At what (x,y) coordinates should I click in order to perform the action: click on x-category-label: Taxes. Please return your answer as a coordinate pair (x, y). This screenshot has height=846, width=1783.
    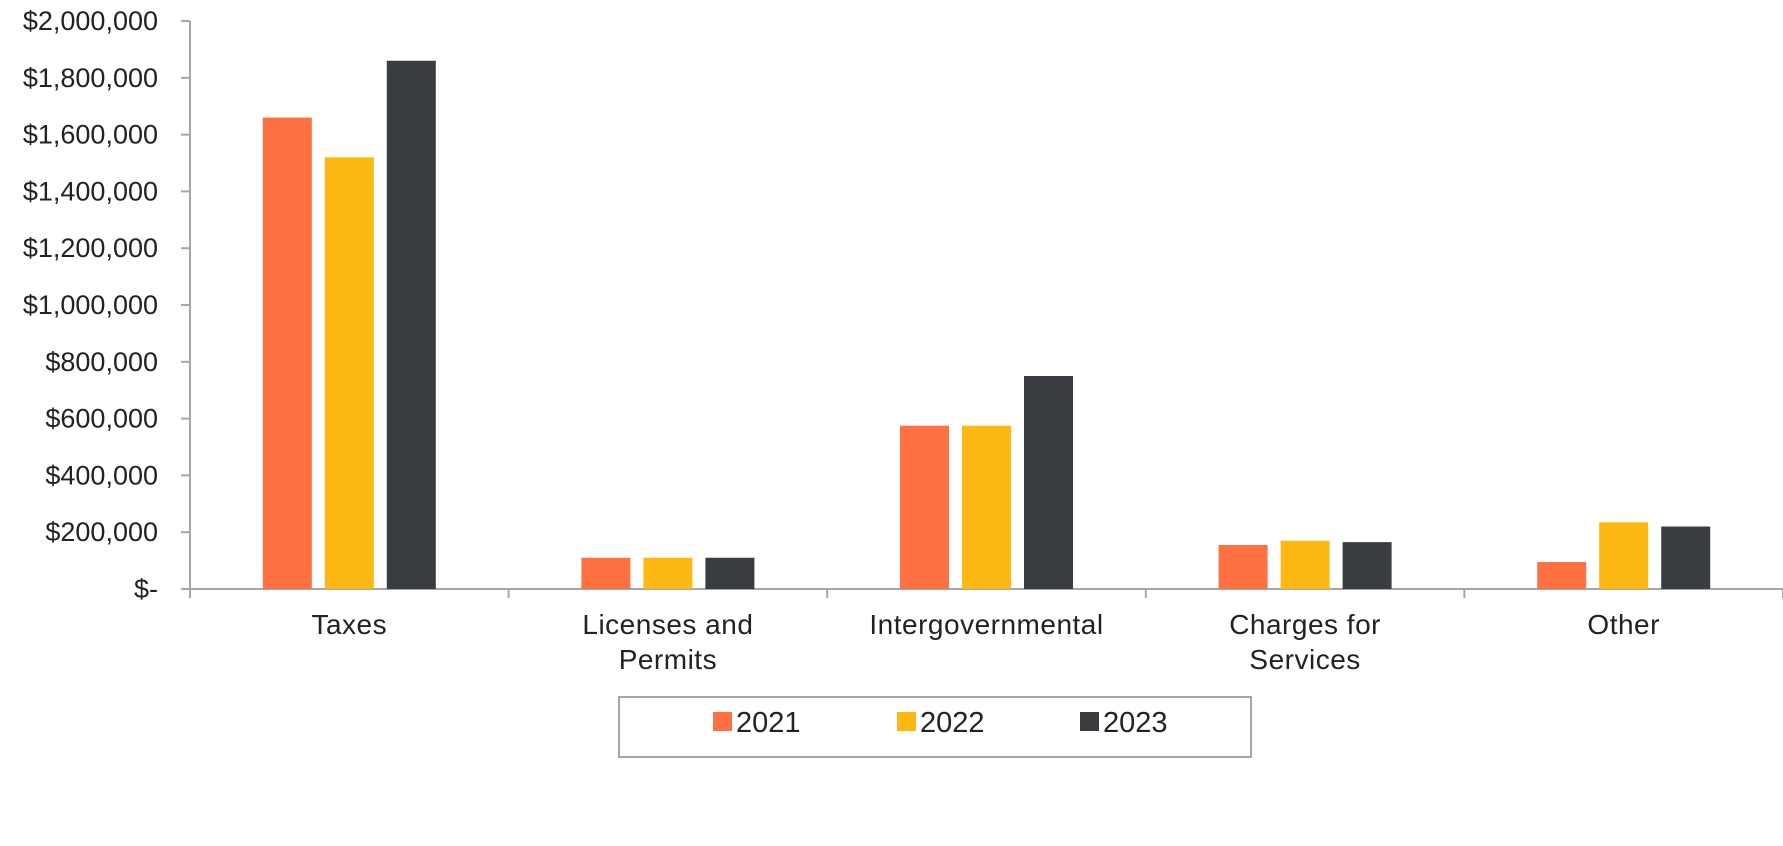
    Looking at the image, I should click on (349, 624).